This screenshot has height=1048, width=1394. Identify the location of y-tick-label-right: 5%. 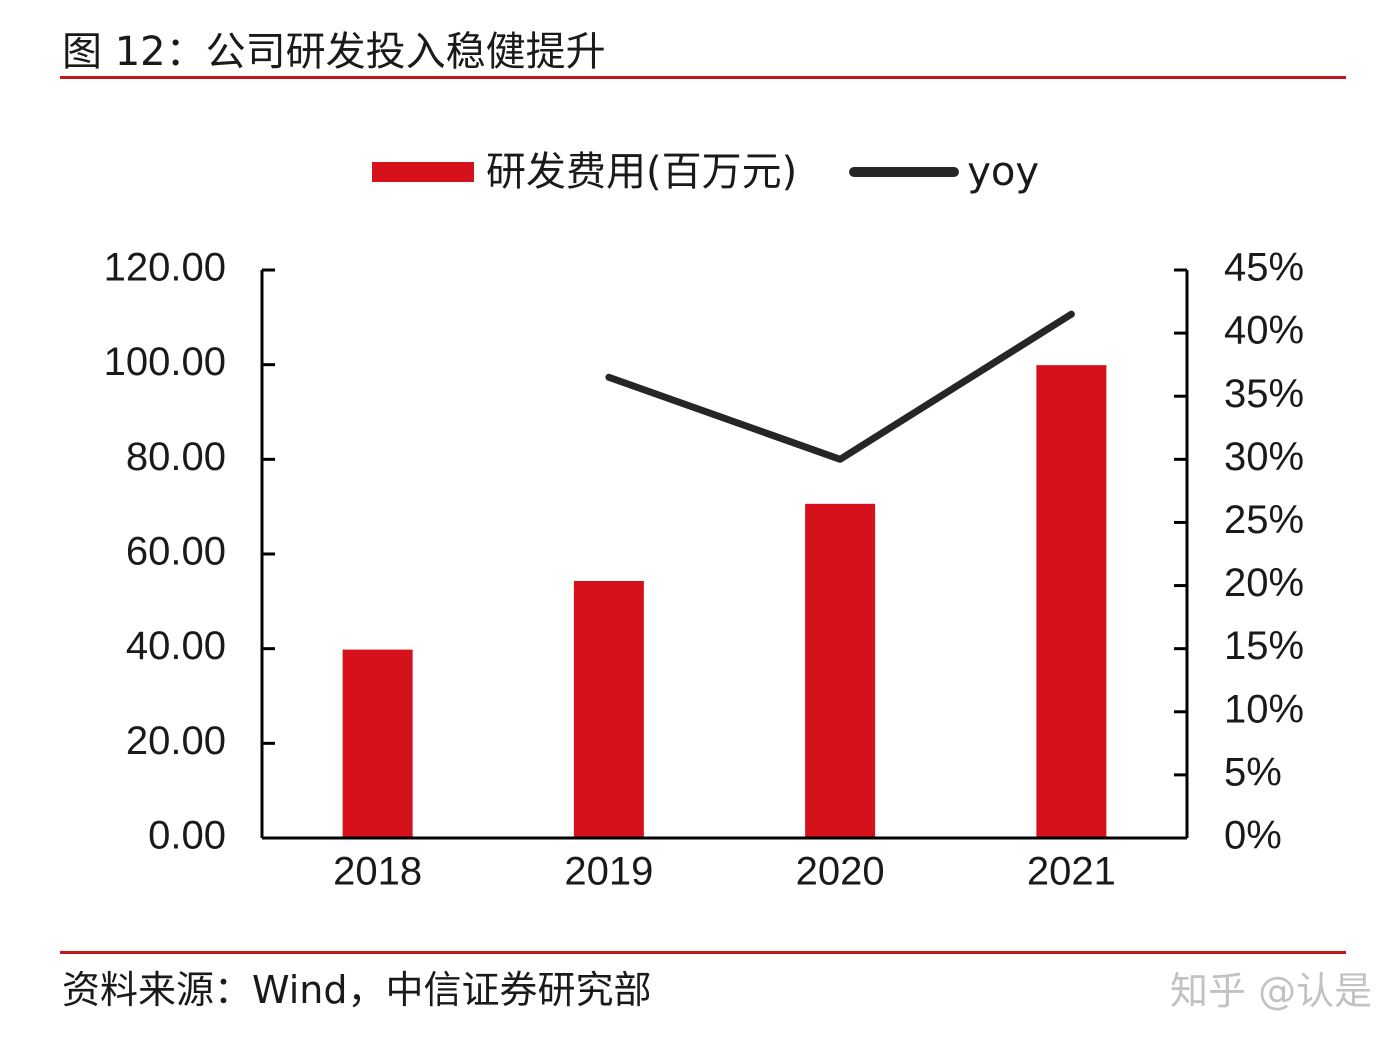
(1253, 772).